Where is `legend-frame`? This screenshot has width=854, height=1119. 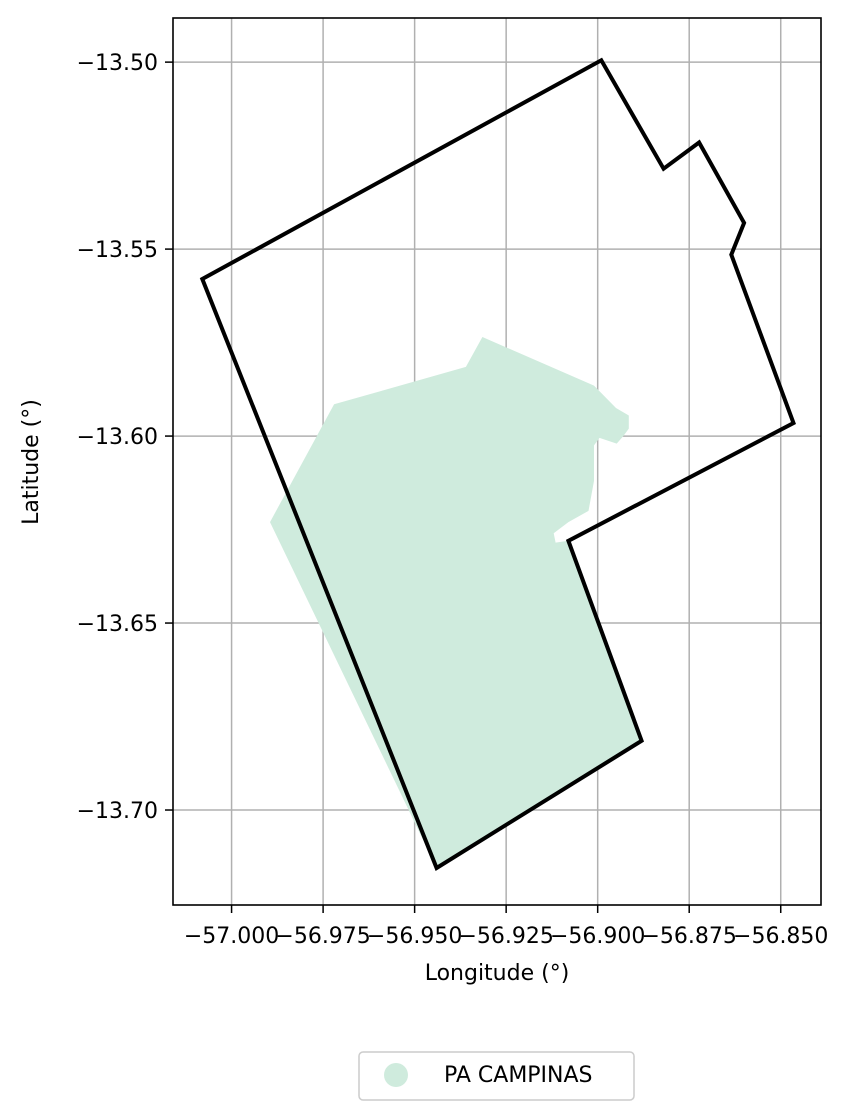
legend-frame is located at coordinates (496, 1076).